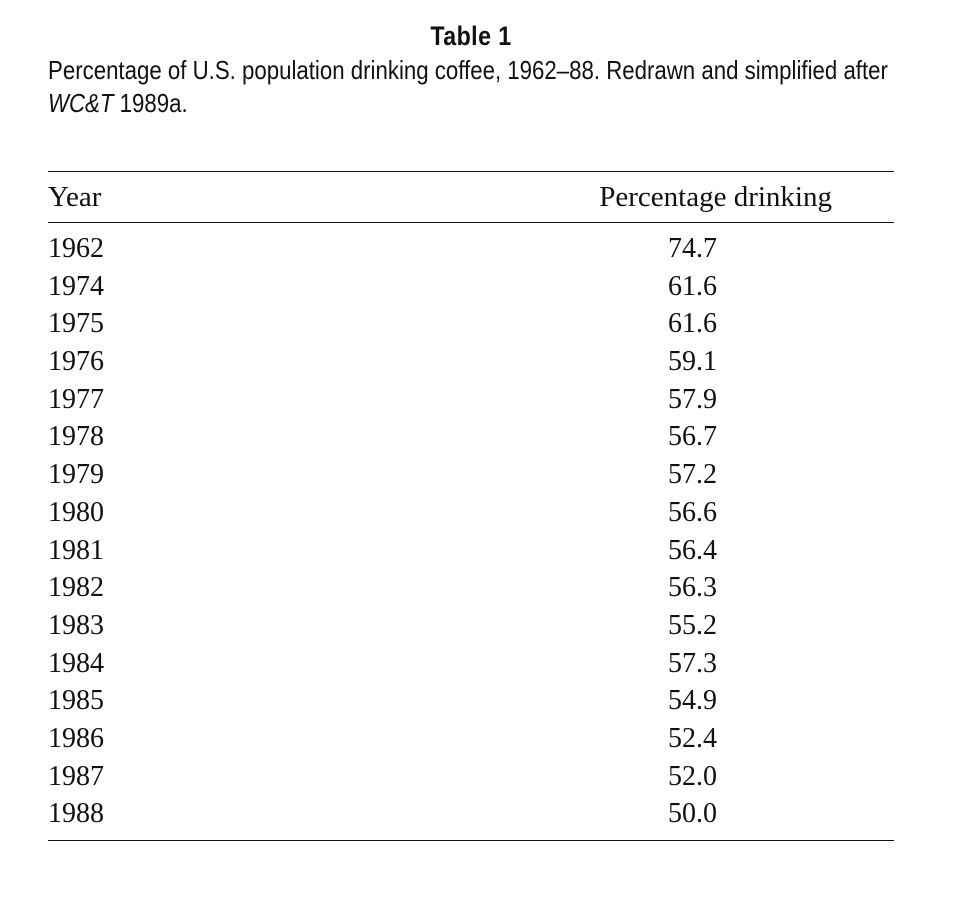 The height and width of the screenshot is (914, 956). Describe the element at coordinates (471, 777) in the screenshot. I see `table-row: 1987 52.0` at that location.